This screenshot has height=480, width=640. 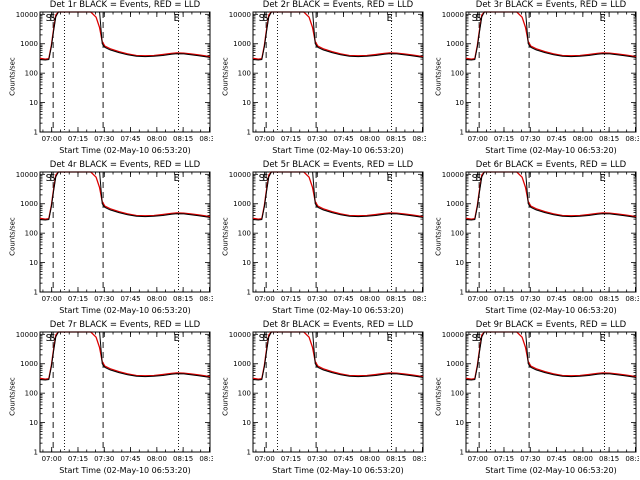 What do you see at coordinates (338, 325) in the screenshot?
I see `panel-title: Det 8r BLACK = Events, RED = LLD` at bounding box center [338, 325].